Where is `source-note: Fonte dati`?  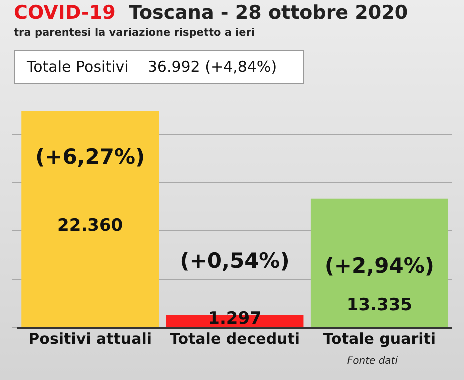
source-note: Fonte dati is located at coordinates (372, 361).